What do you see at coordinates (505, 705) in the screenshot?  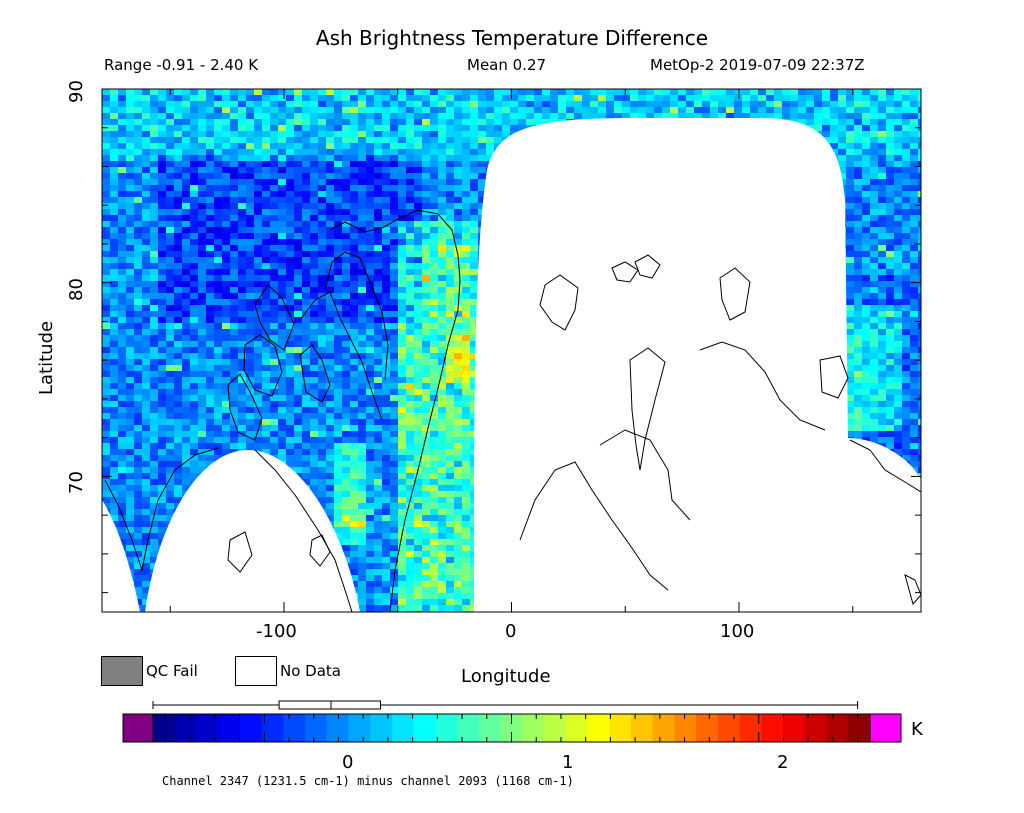 I see `colorbar-boxplot` at bounding box center [505, 705].